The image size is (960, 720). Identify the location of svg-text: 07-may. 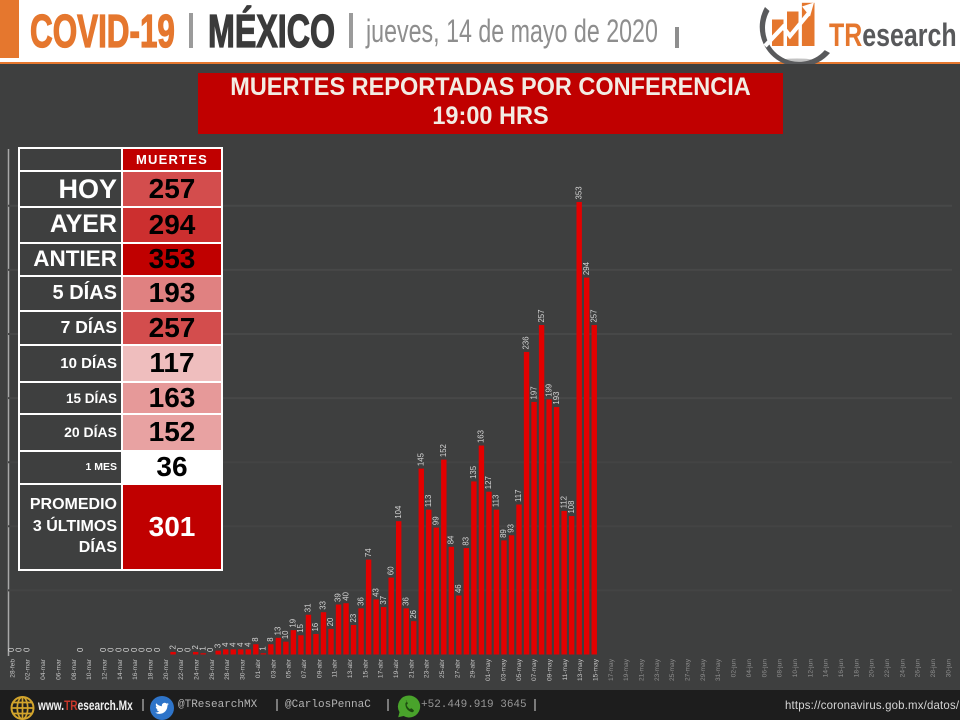
(534, 669).